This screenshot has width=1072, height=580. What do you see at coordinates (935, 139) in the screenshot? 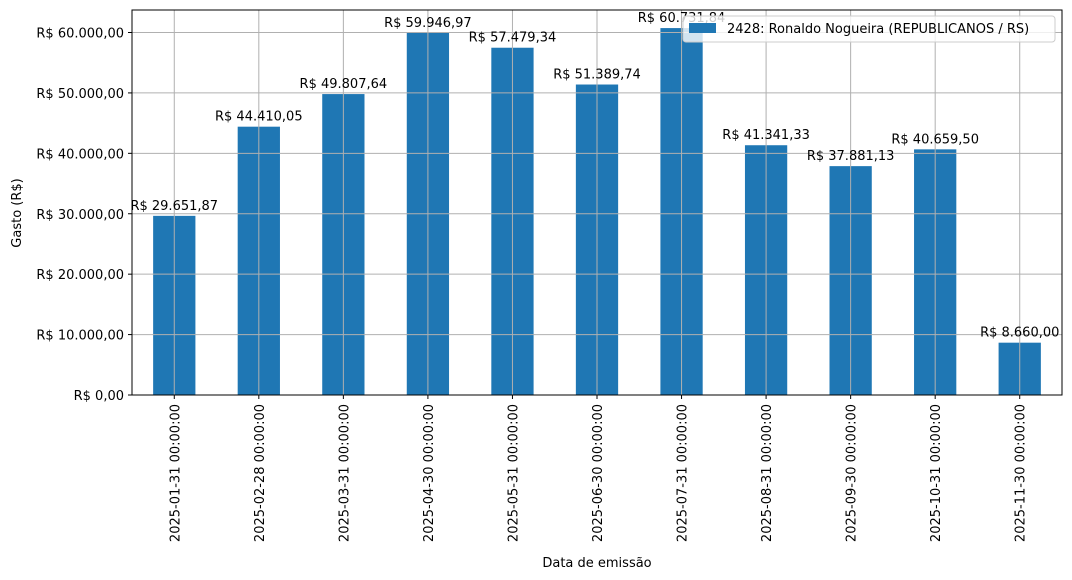
I see `bar-value-label: R$ 40.659,50` at bounding box center [935, 139].